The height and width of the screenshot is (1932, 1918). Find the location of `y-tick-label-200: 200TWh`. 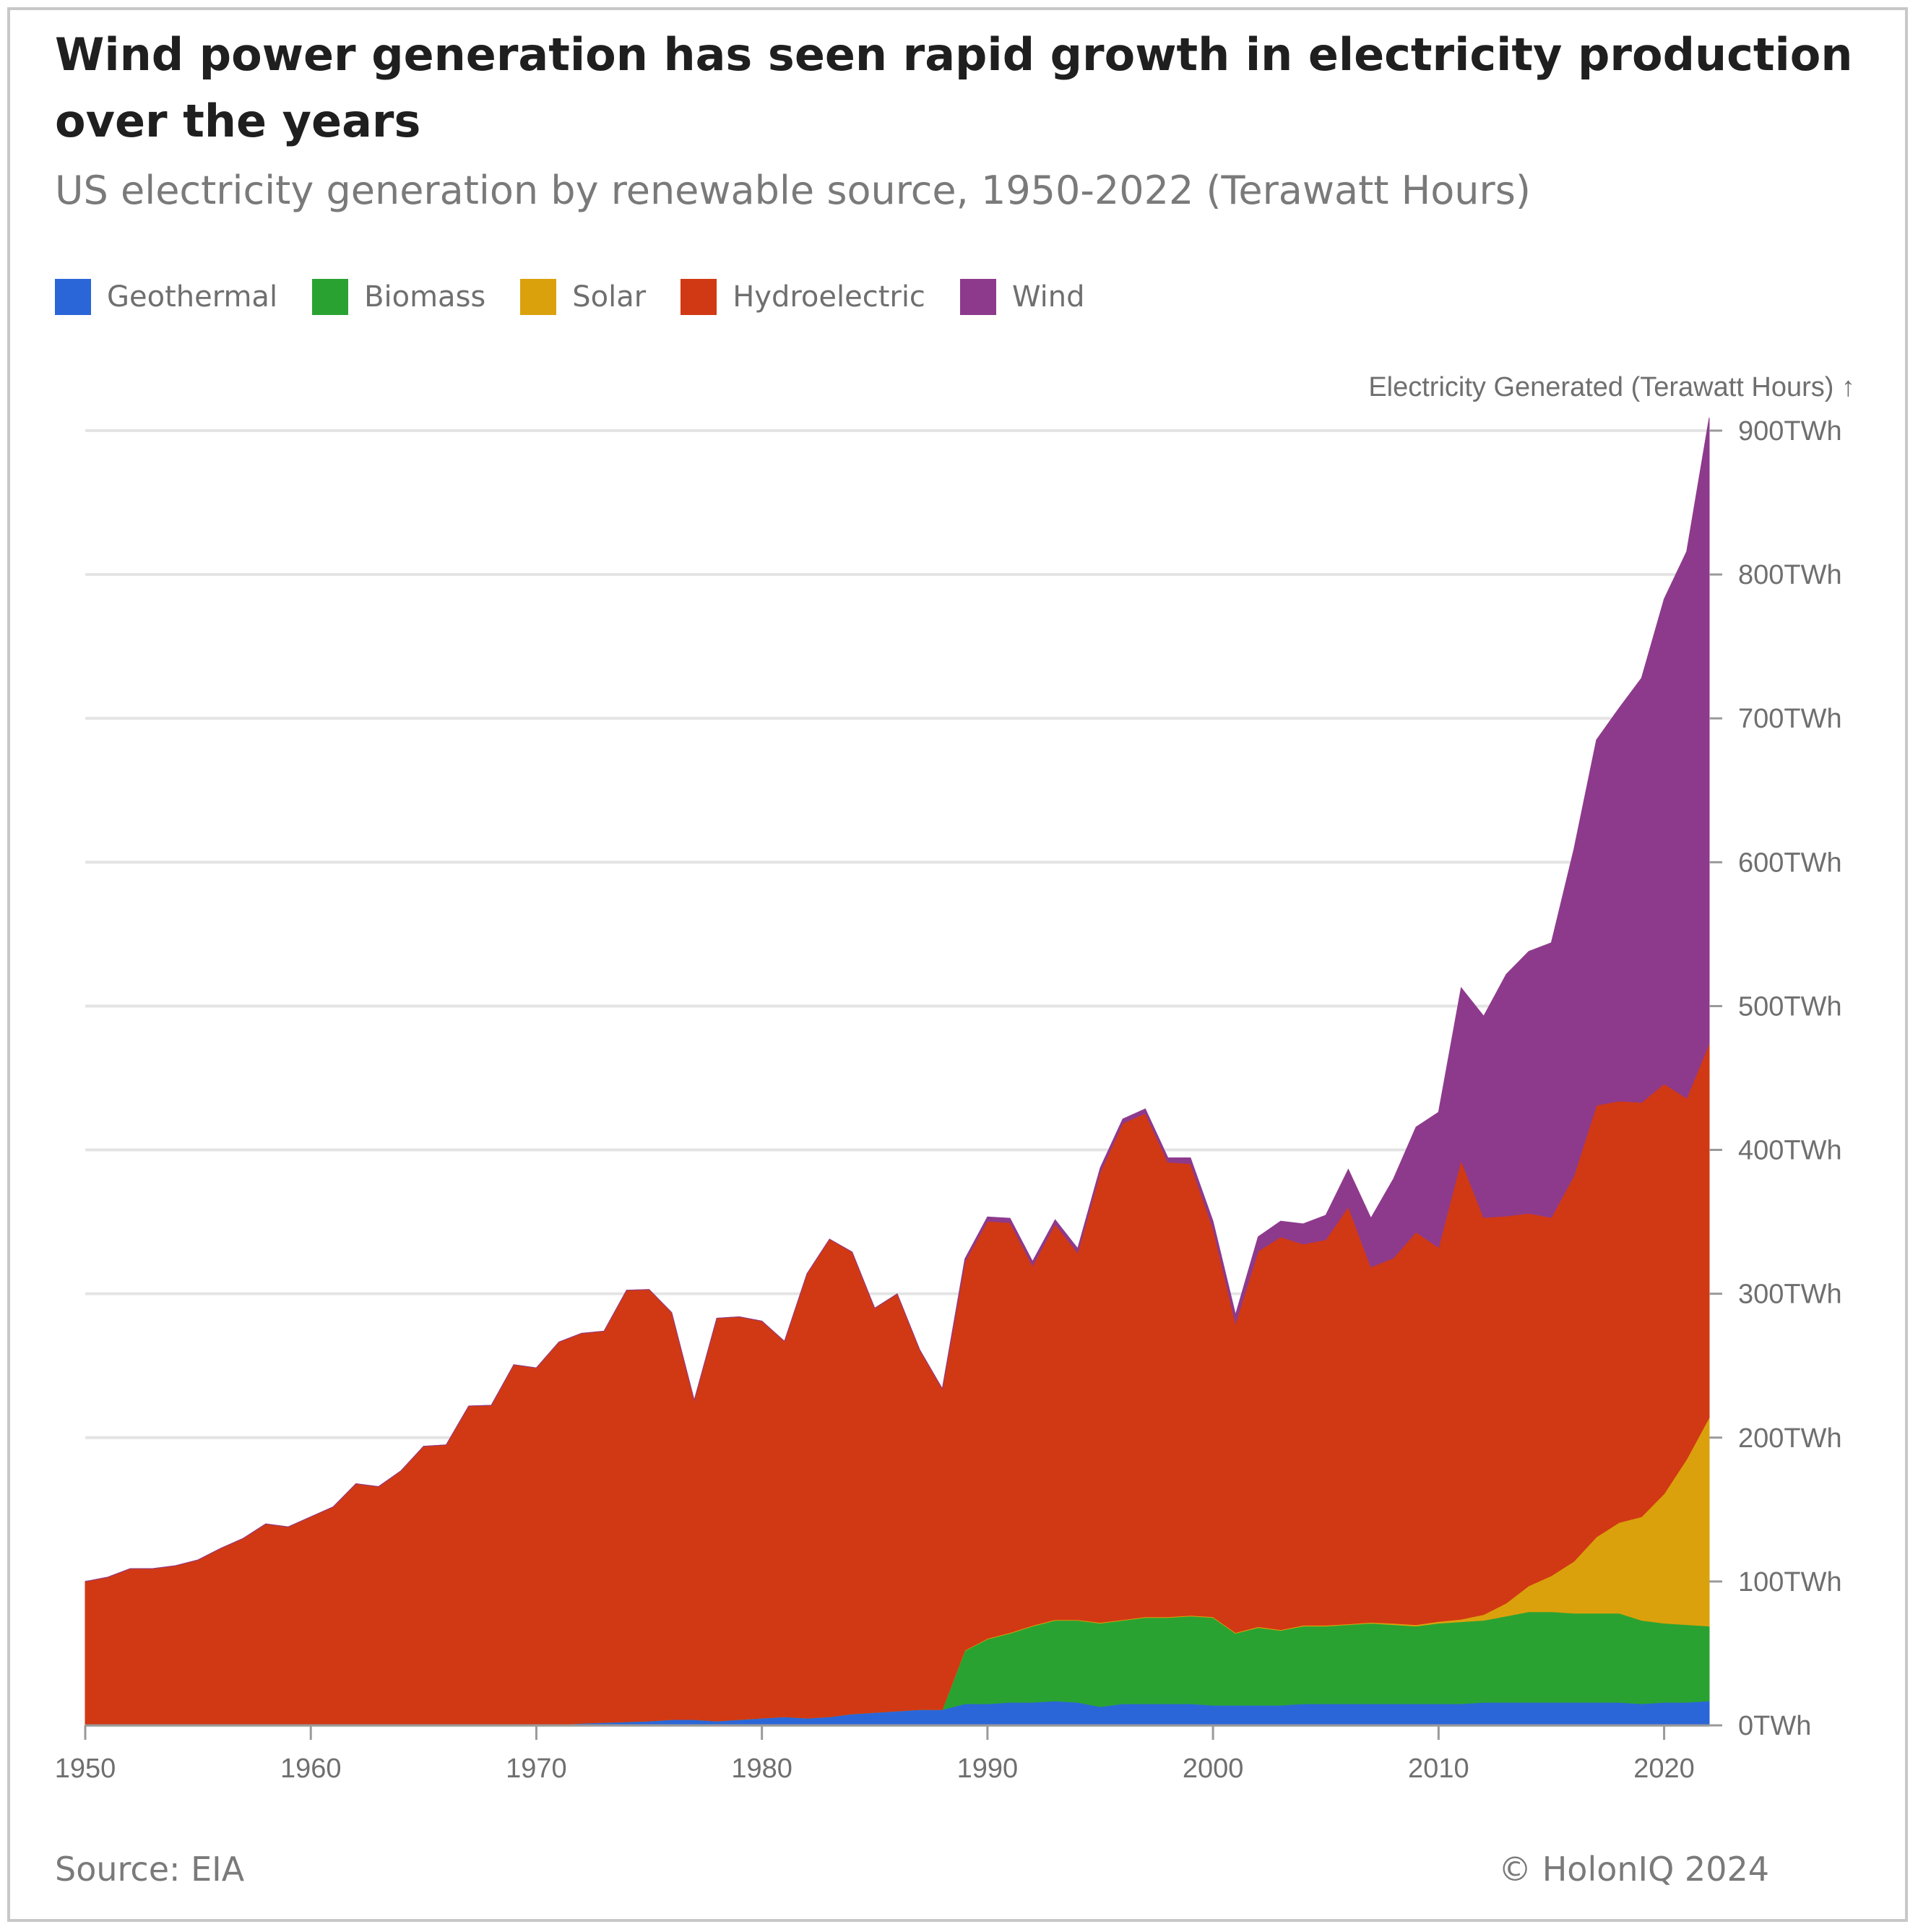

y-tick-label-200: 200TWh is located at coordinates (1790, 1438).